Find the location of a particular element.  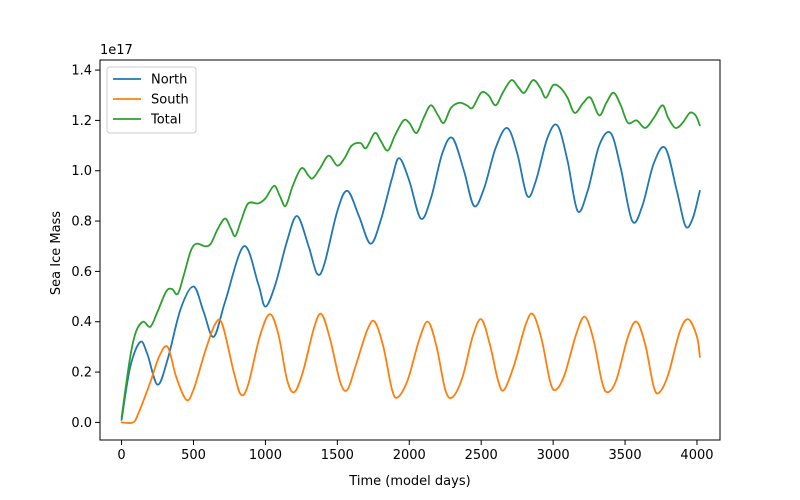

legend-box is located at coordinates (151, 100).